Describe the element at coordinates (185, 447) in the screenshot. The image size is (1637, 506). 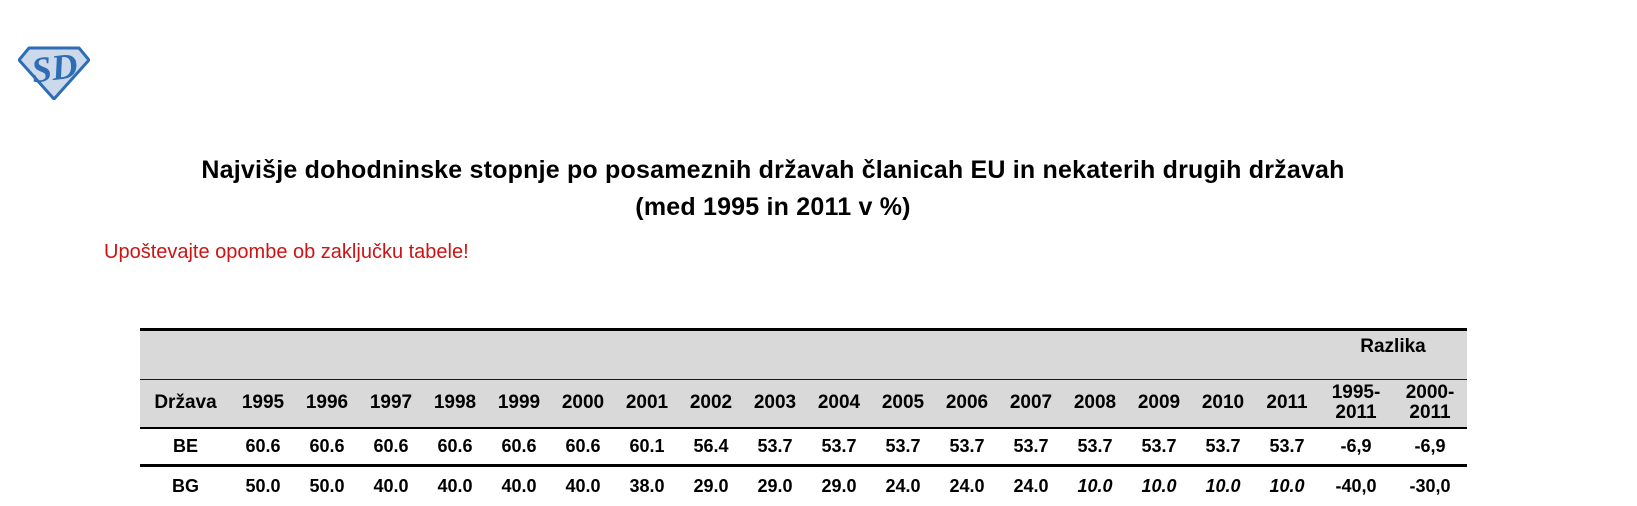
I see `country-code: BE` at that location.